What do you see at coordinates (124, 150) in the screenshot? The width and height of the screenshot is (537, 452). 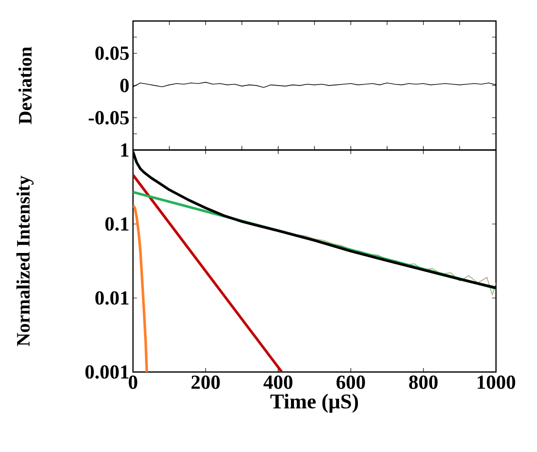 I see `y-tick-label: 1` at bounding box center [124, 150].